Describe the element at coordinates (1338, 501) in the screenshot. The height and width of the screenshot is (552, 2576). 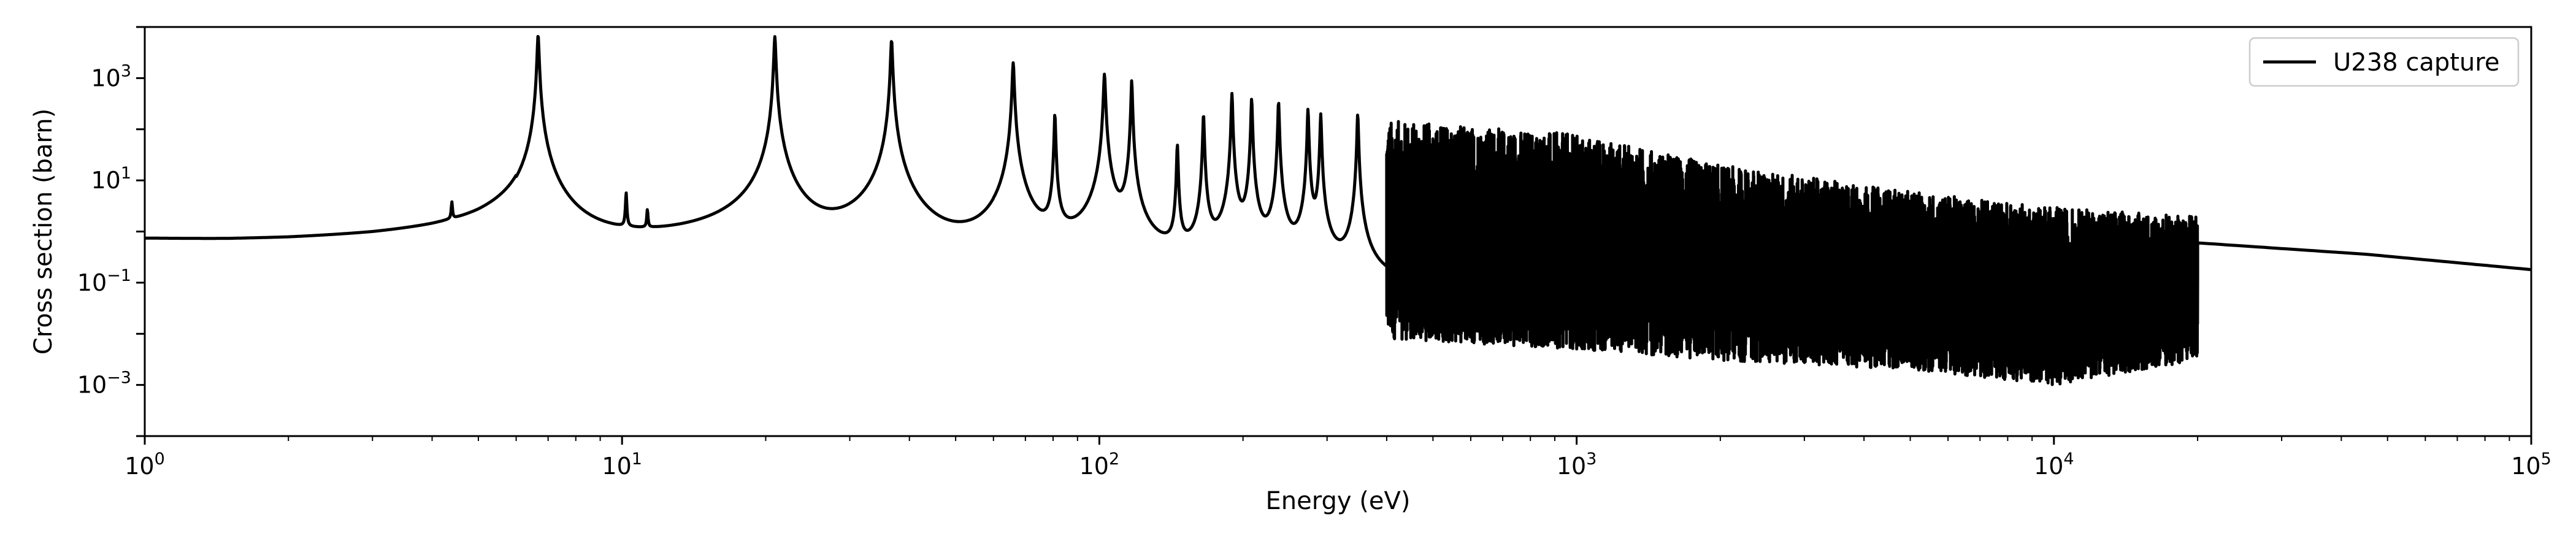
I see `x-axis-label: Energy (eV)` at that location.